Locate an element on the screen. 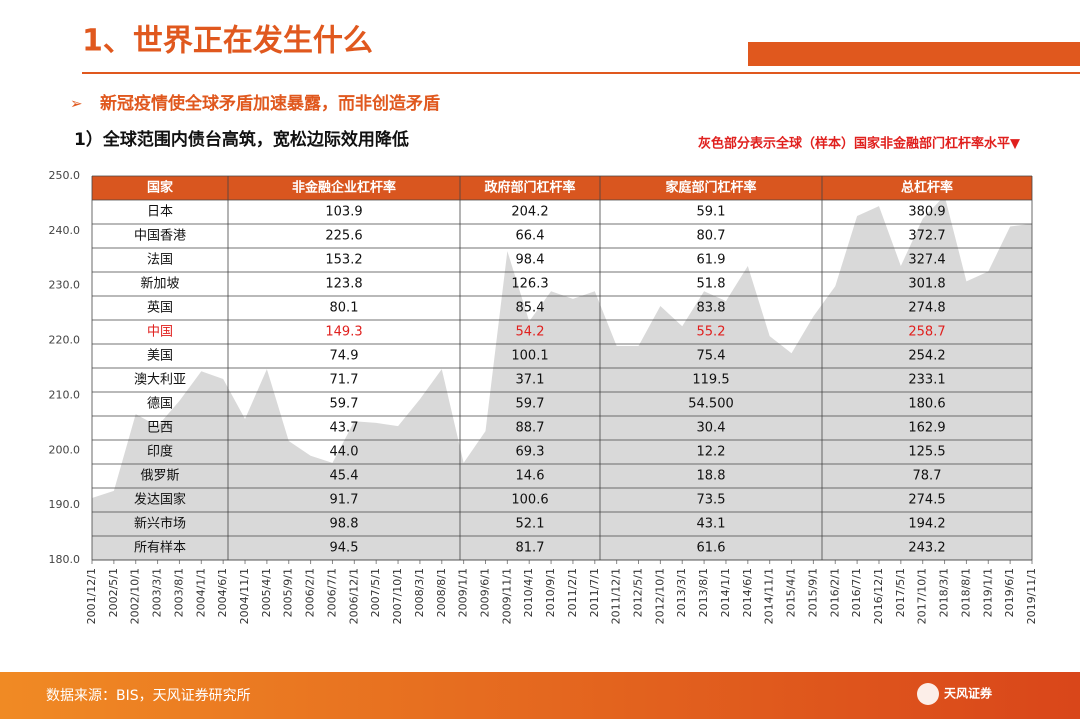  cell: 69.3 is located at coordinates (530, 452).